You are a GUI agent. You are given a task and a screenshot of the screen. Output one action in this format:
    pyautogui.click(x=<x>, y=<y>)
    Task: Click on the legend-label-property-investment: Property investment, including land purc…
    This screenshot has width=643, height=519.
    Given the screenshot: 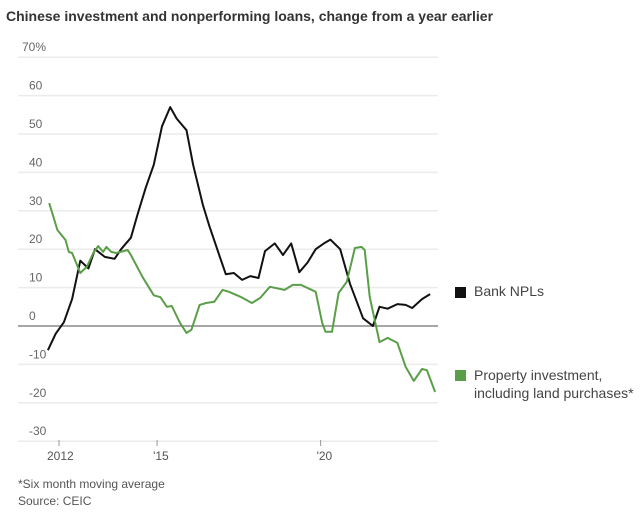 What is the action you would take?
    pyautogui.click(x=554, y=384)
    